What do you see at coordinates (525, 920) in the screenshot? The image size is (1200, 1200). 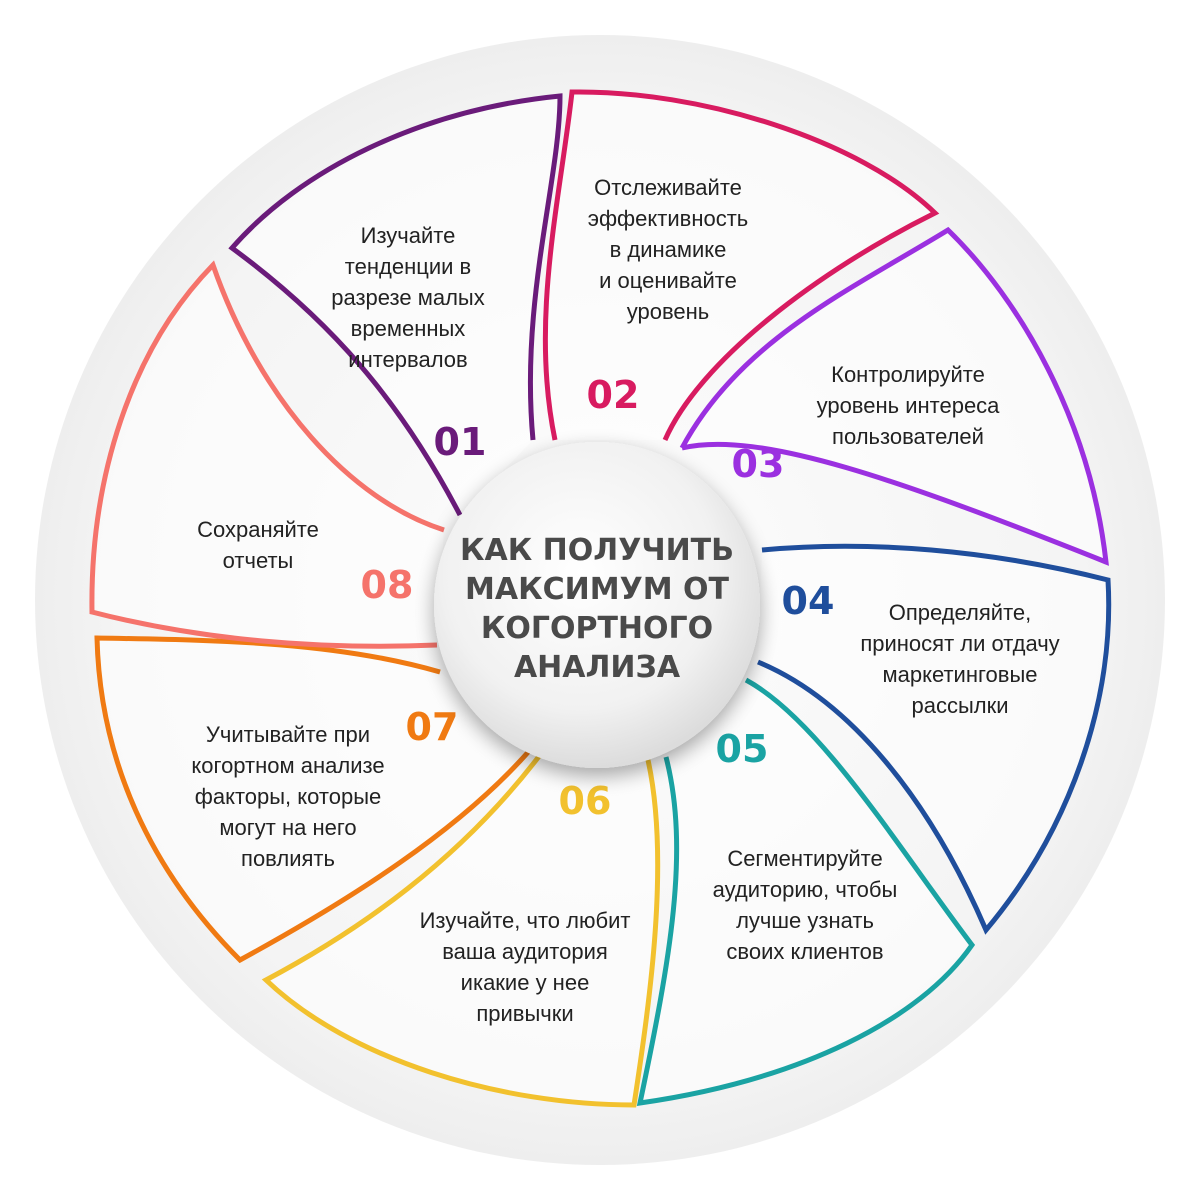 I see `item-description-line: Изучайте, что любит` at bounding box center [525, 920].